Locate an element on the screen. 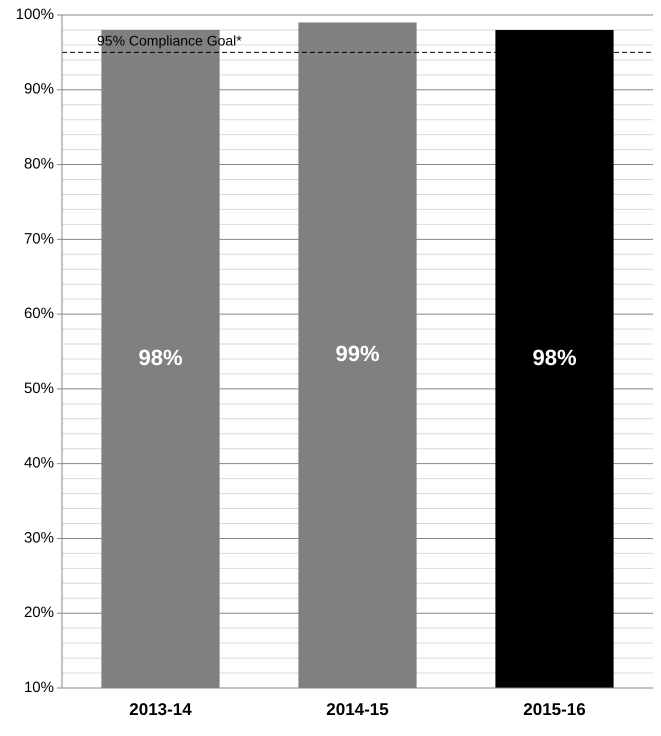  y-tick-label: 10% is located at coordinates (39, 687).